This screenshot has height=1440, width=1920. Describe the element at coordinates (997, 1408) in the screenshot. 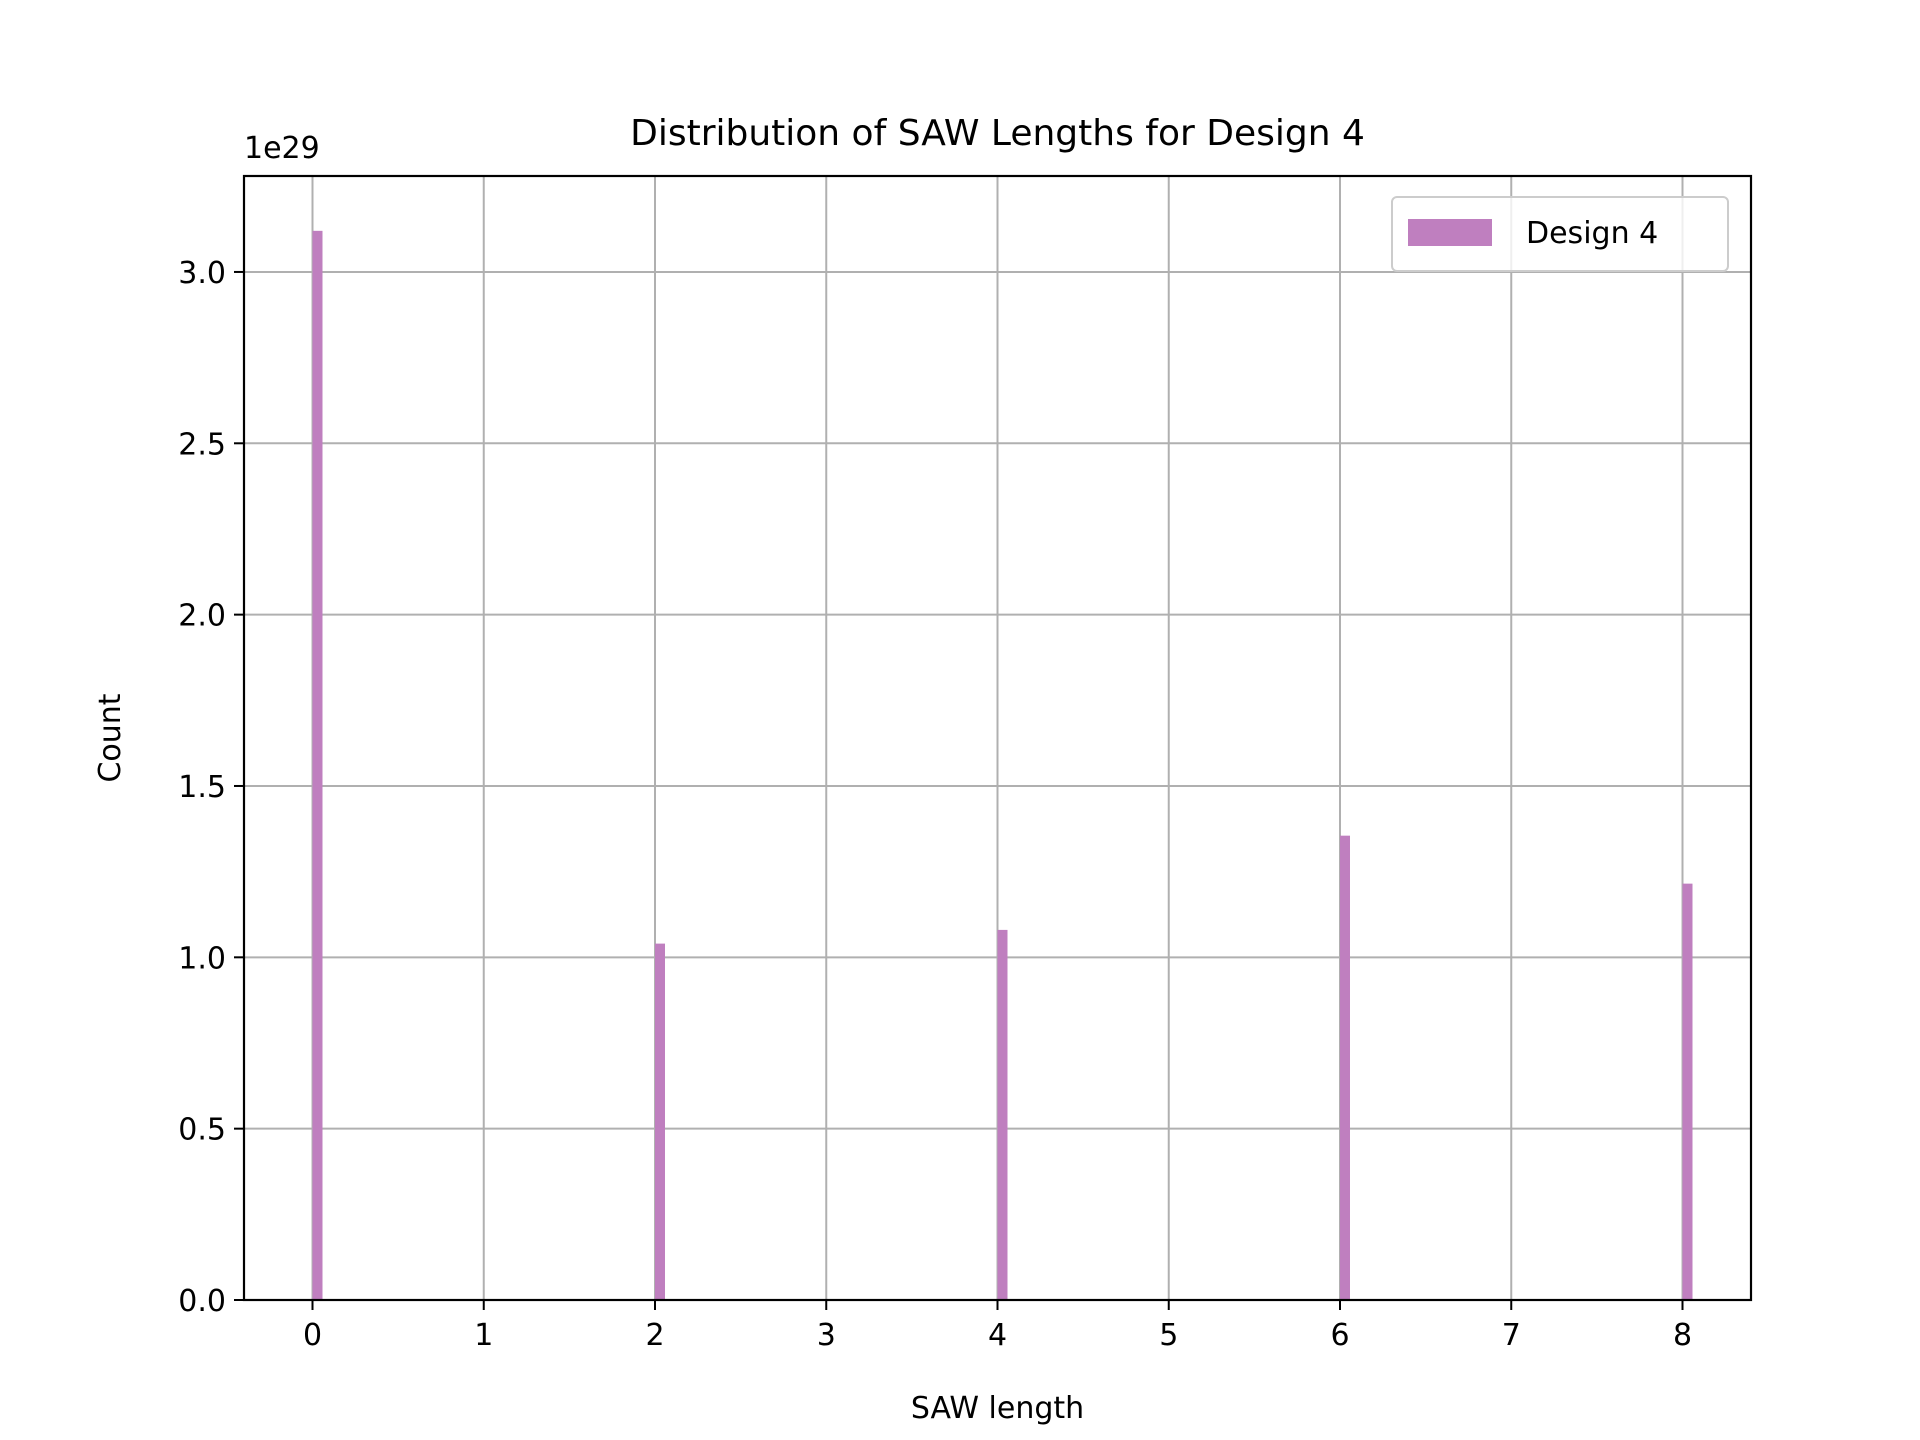

I see `x-axis-label: SAW length` at that location.